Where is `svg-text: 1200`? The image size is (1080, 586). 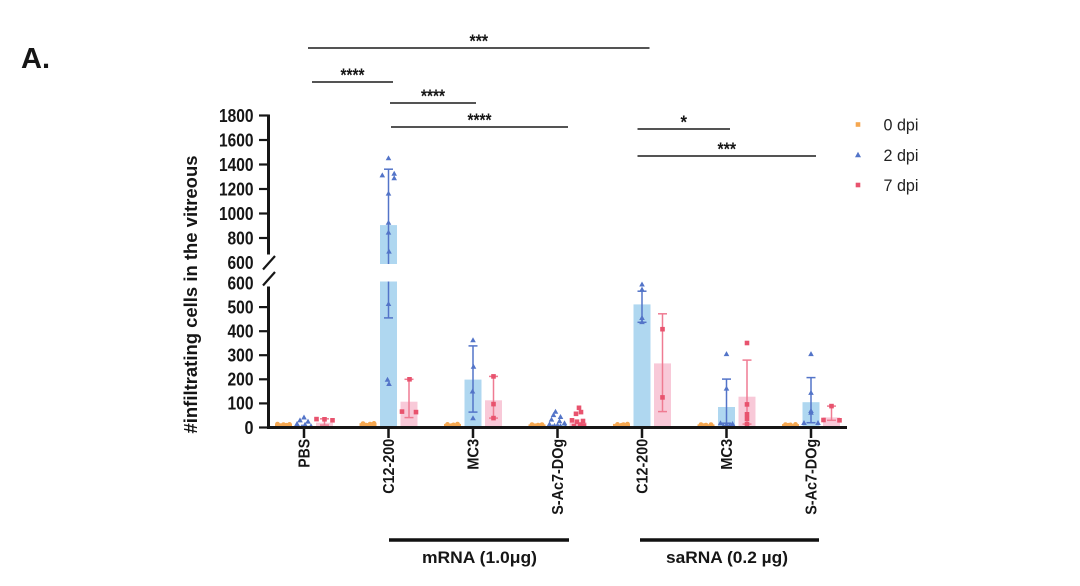
svg-text: 1200 is located at coordinates (236, 189).